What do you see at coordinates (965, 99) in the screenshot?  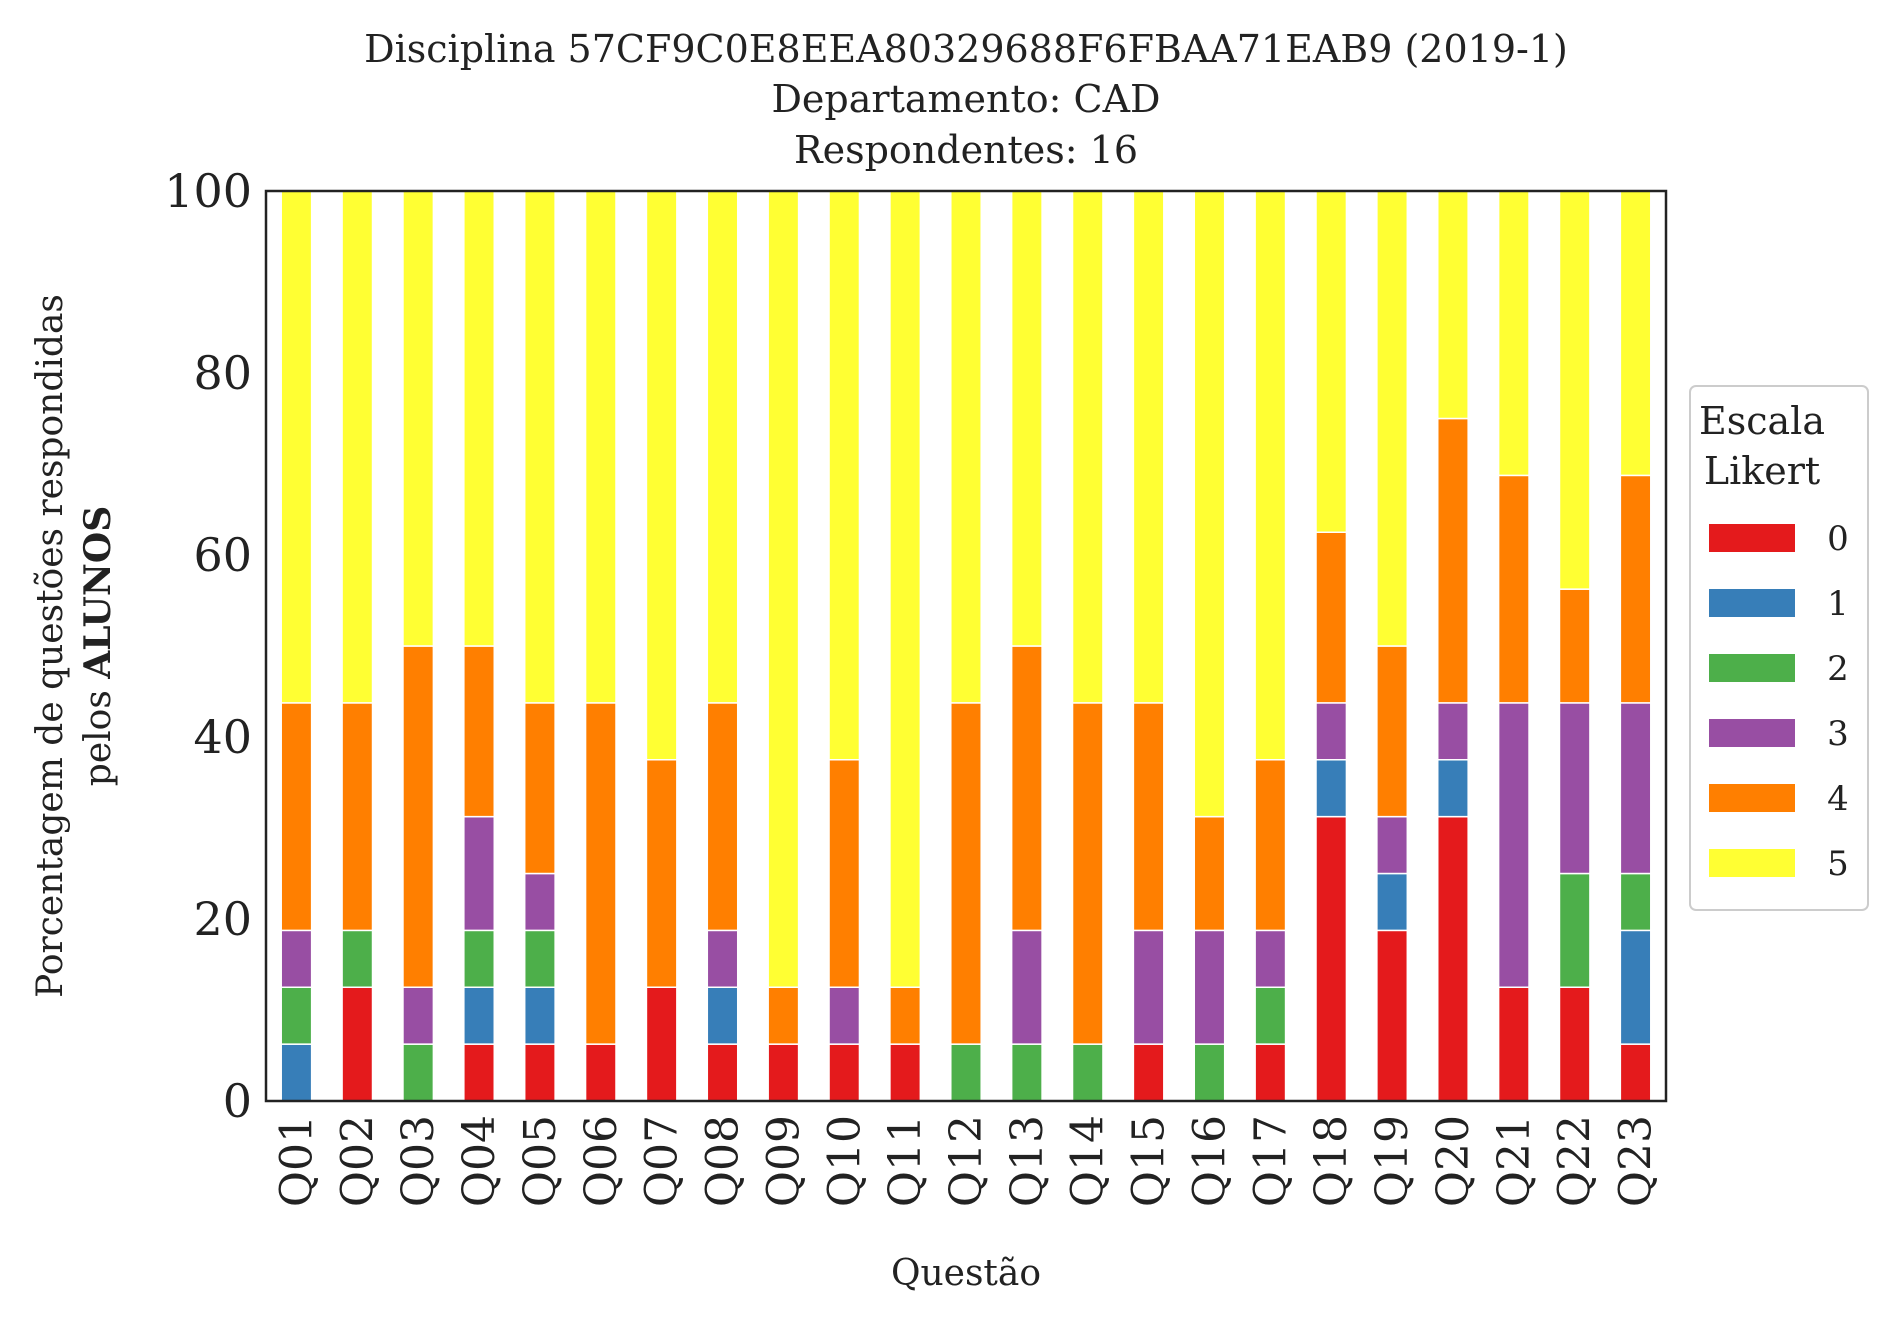 I see `title-line-2: Departamento: CAD` at bounding box center [965, 99].